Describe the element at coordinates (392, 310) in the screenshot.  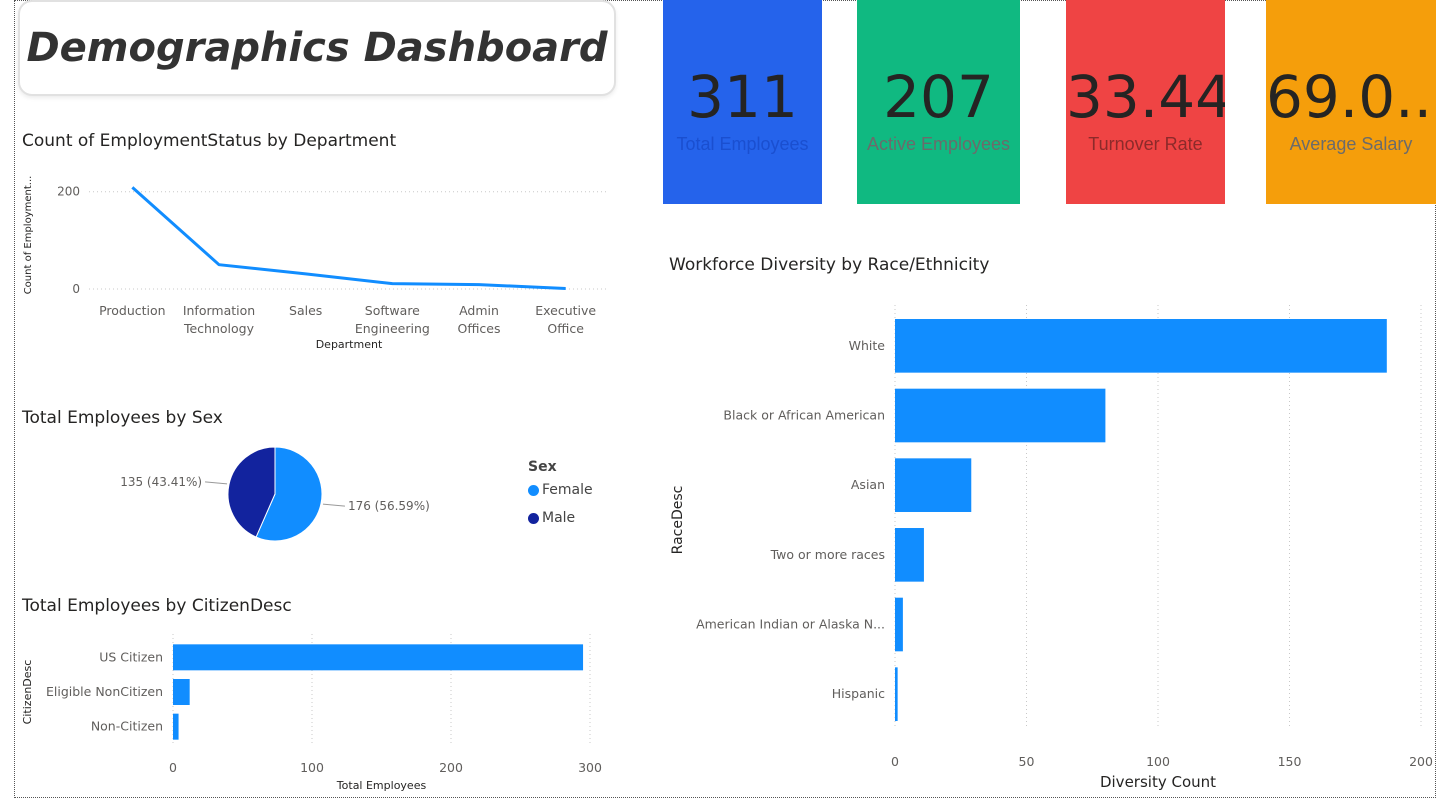
I see `x-tick-label: Software` at that location.